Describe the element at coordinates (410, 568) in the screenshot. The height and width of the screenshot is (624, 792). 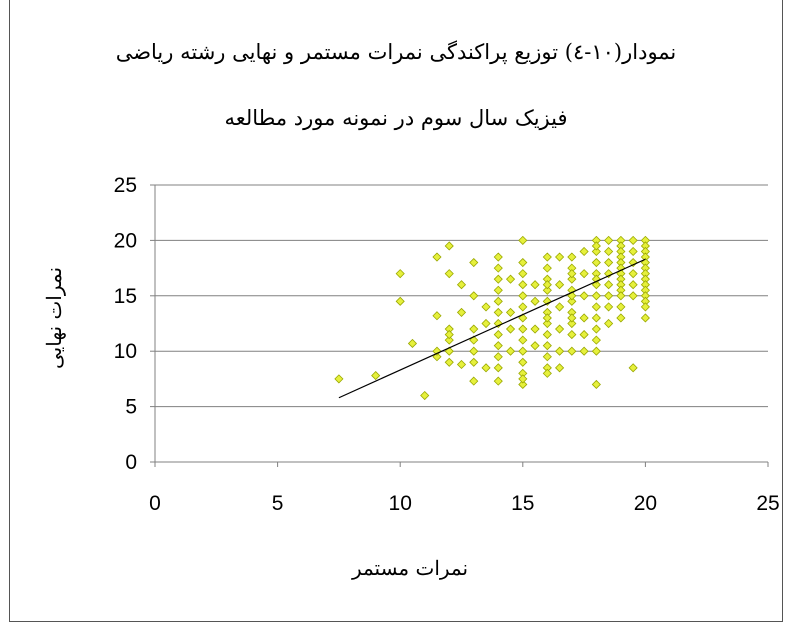
I see `x-axis-label: نمرات مستمر` at that location.